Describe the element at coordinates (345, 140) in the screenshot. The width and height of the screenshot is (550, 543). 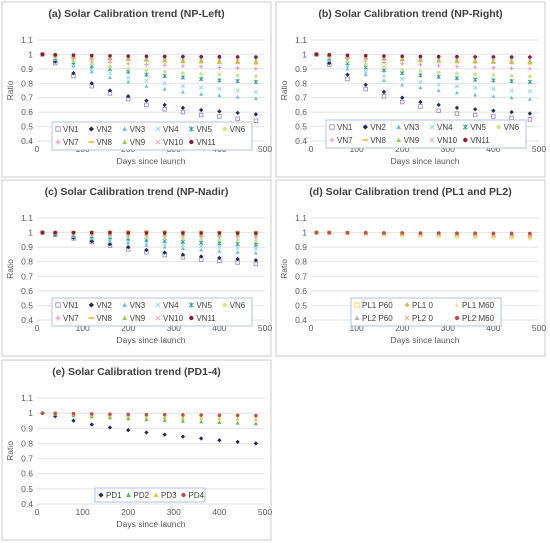
I see `legend-label: VN7` at that location.